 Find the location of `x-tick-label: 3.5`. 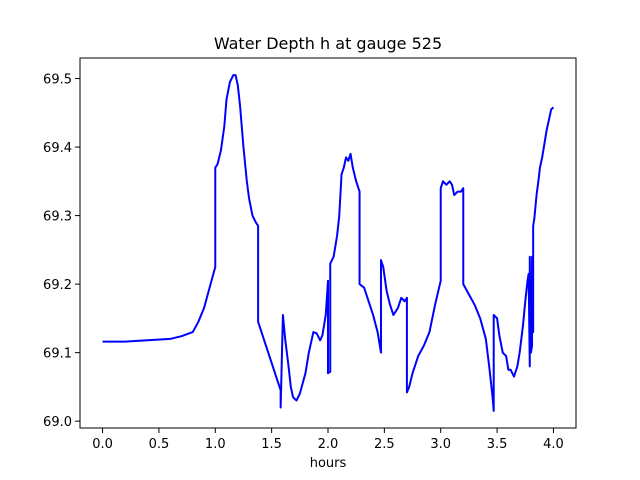

x-tick-label: 3.5 is located at coordinates (497, 444).